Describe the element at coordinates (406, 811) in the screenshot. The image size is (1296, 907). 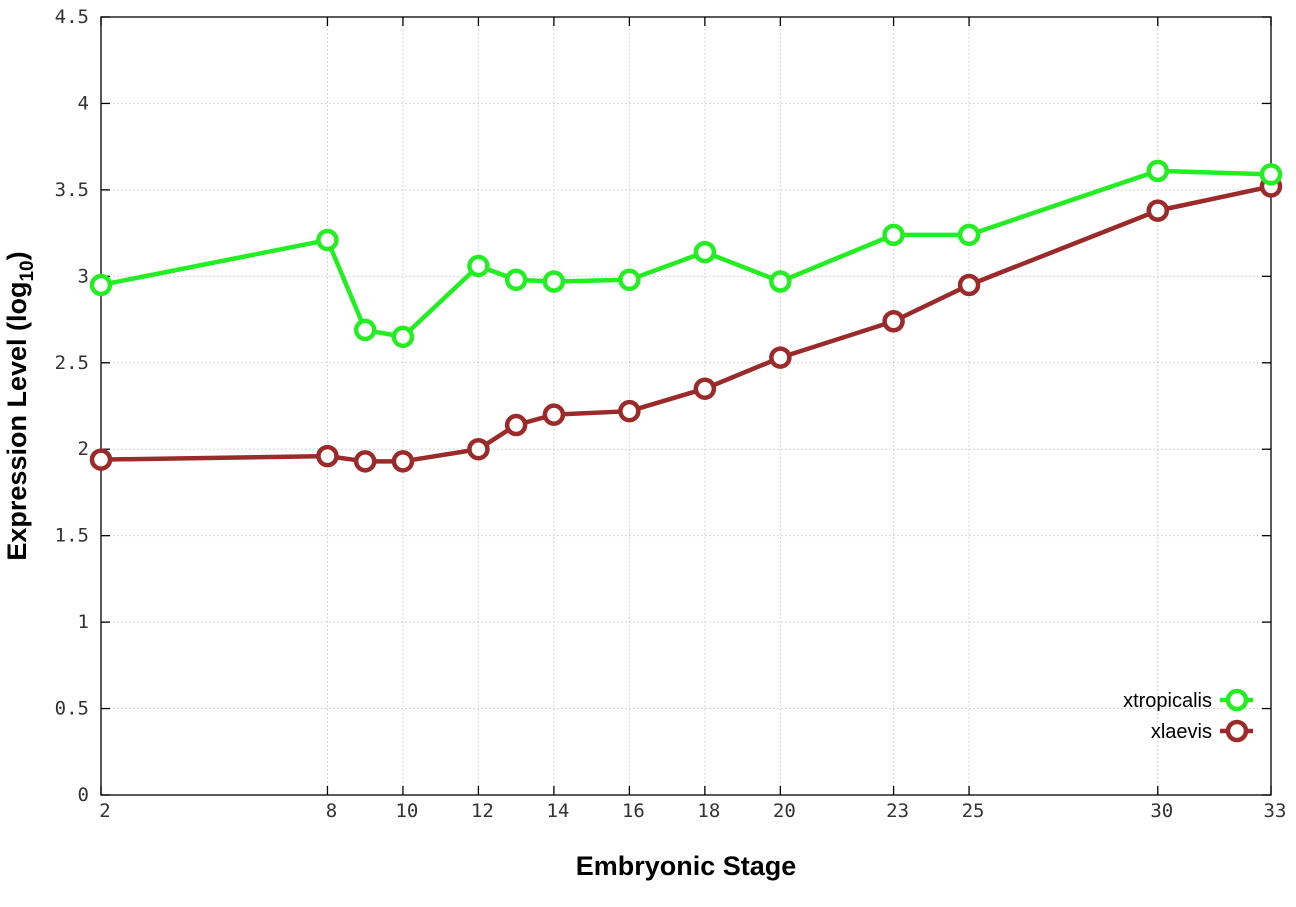
I see `x-tick-label: 10` at that location.